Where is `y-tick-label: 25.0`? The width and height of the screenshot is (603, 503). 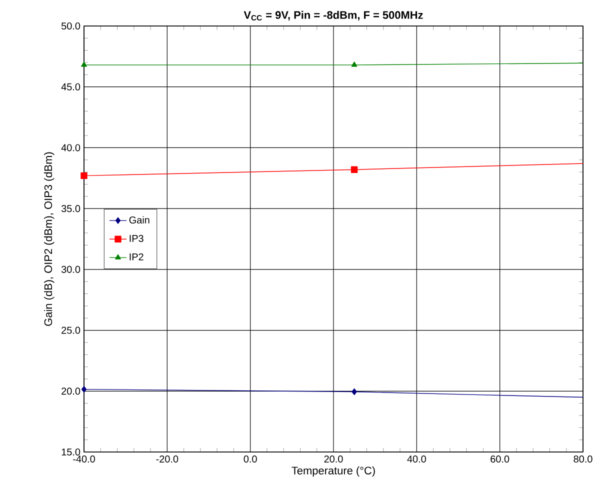 y-tick-label: 25.0 is located at coordinates (71, 330).